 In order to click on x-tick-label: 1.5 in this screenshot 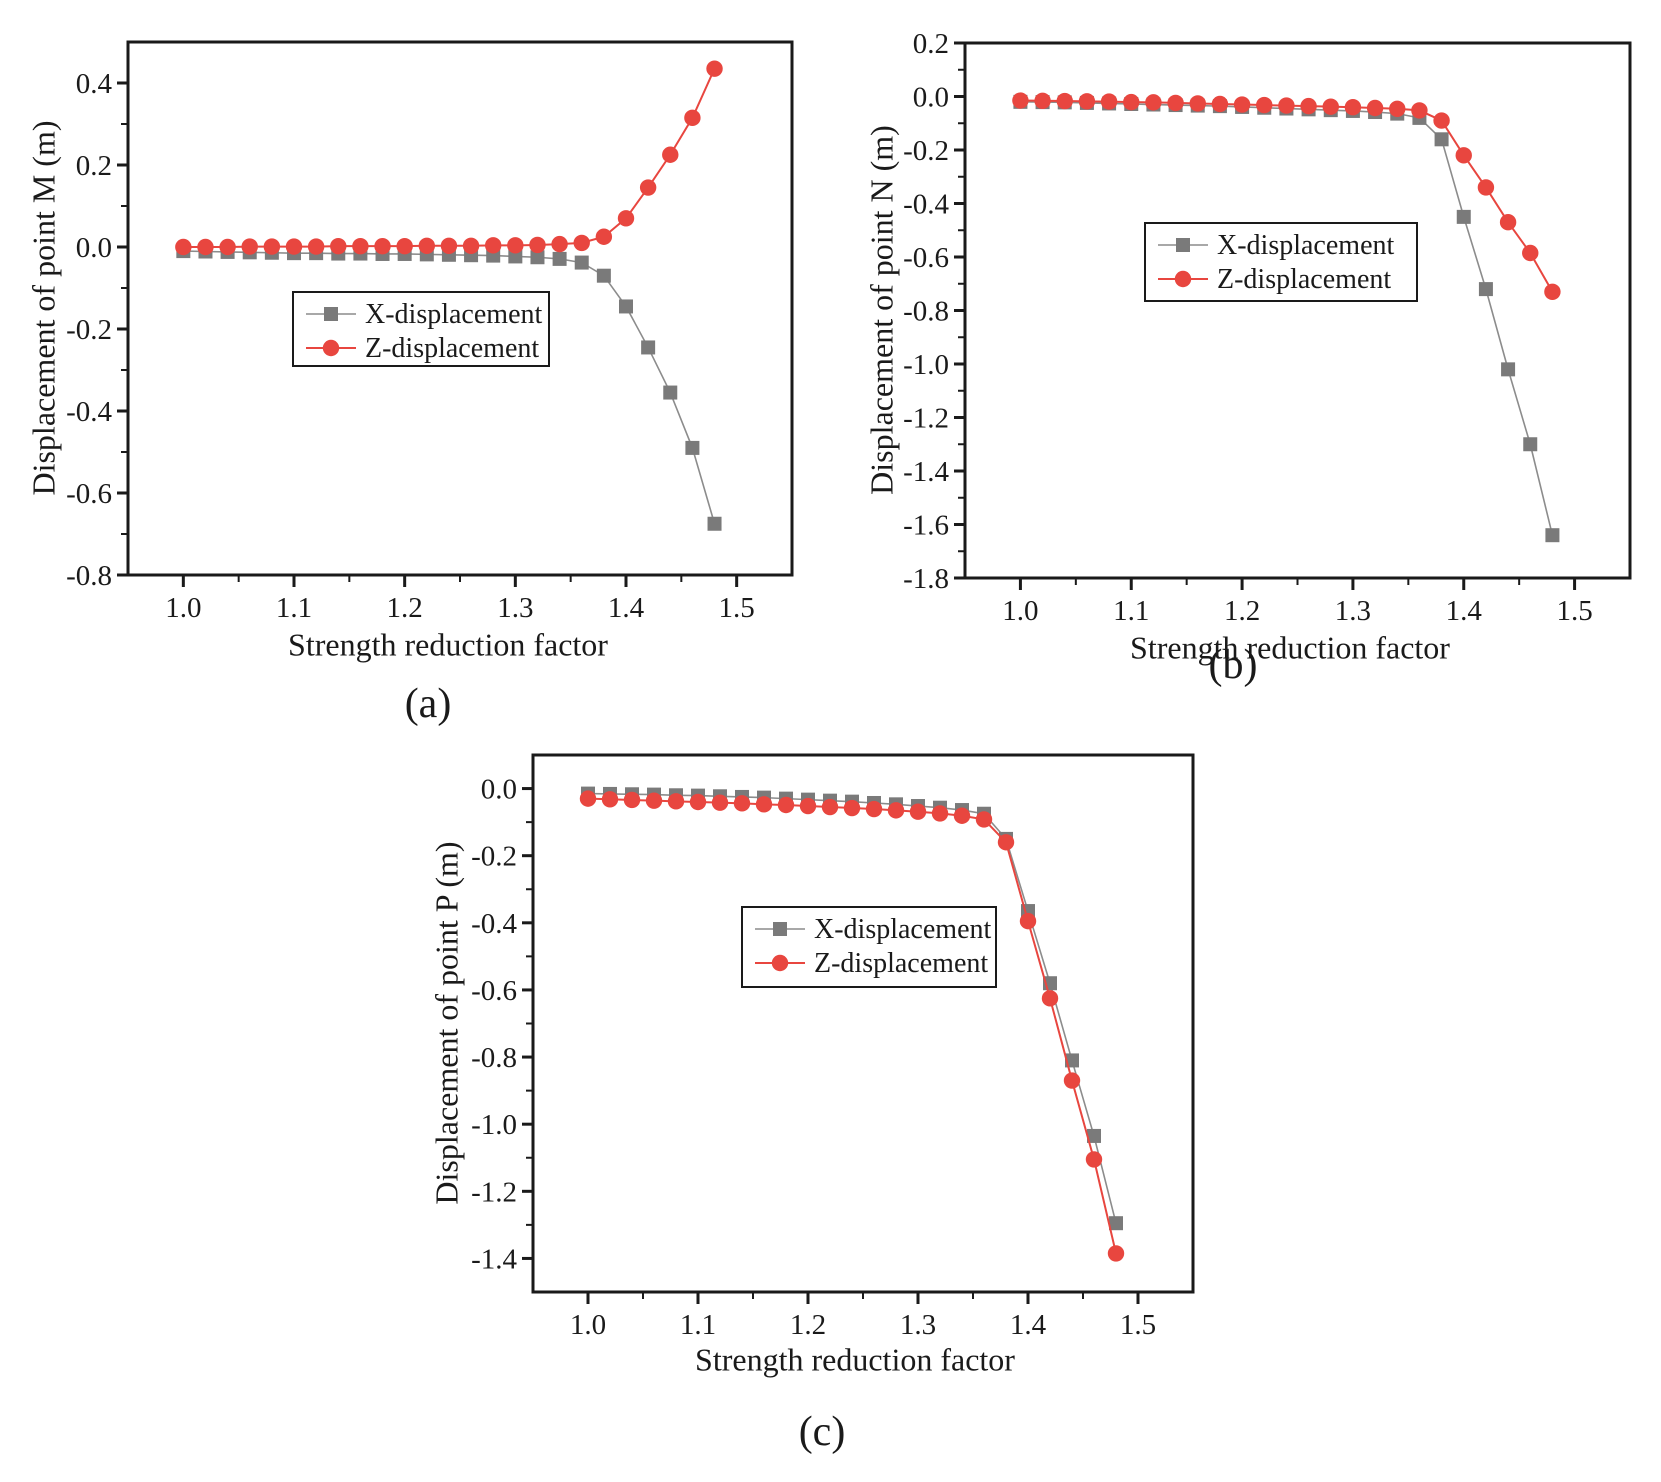, I will do `click(737, 608)`.